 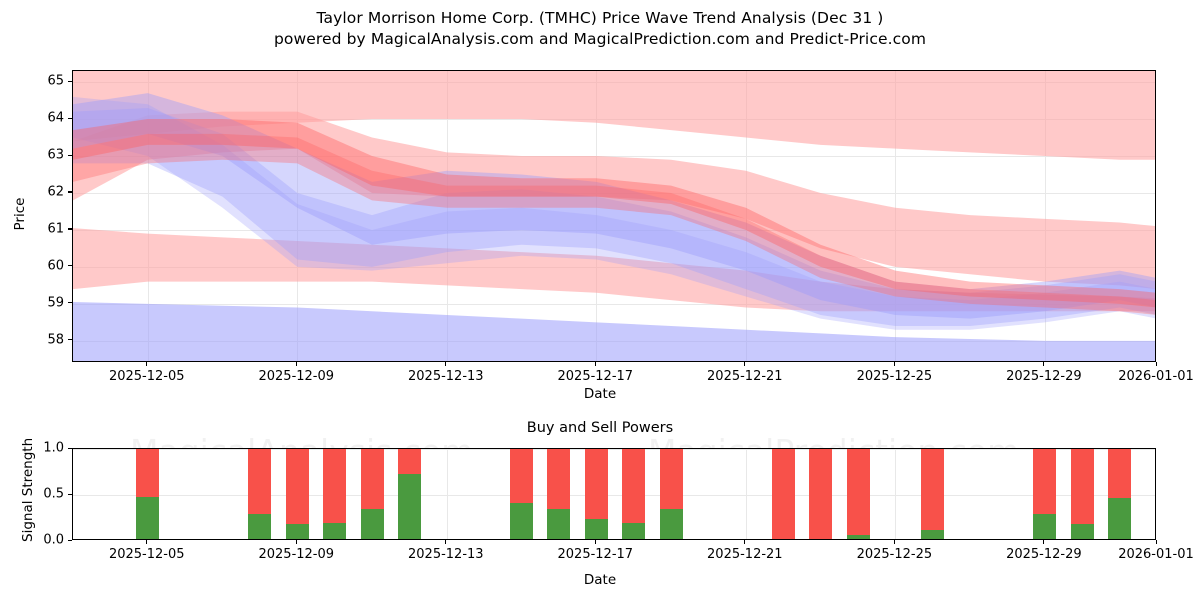 I want to click on price-band-upper-resistance-band, so click(x=614, y=115).